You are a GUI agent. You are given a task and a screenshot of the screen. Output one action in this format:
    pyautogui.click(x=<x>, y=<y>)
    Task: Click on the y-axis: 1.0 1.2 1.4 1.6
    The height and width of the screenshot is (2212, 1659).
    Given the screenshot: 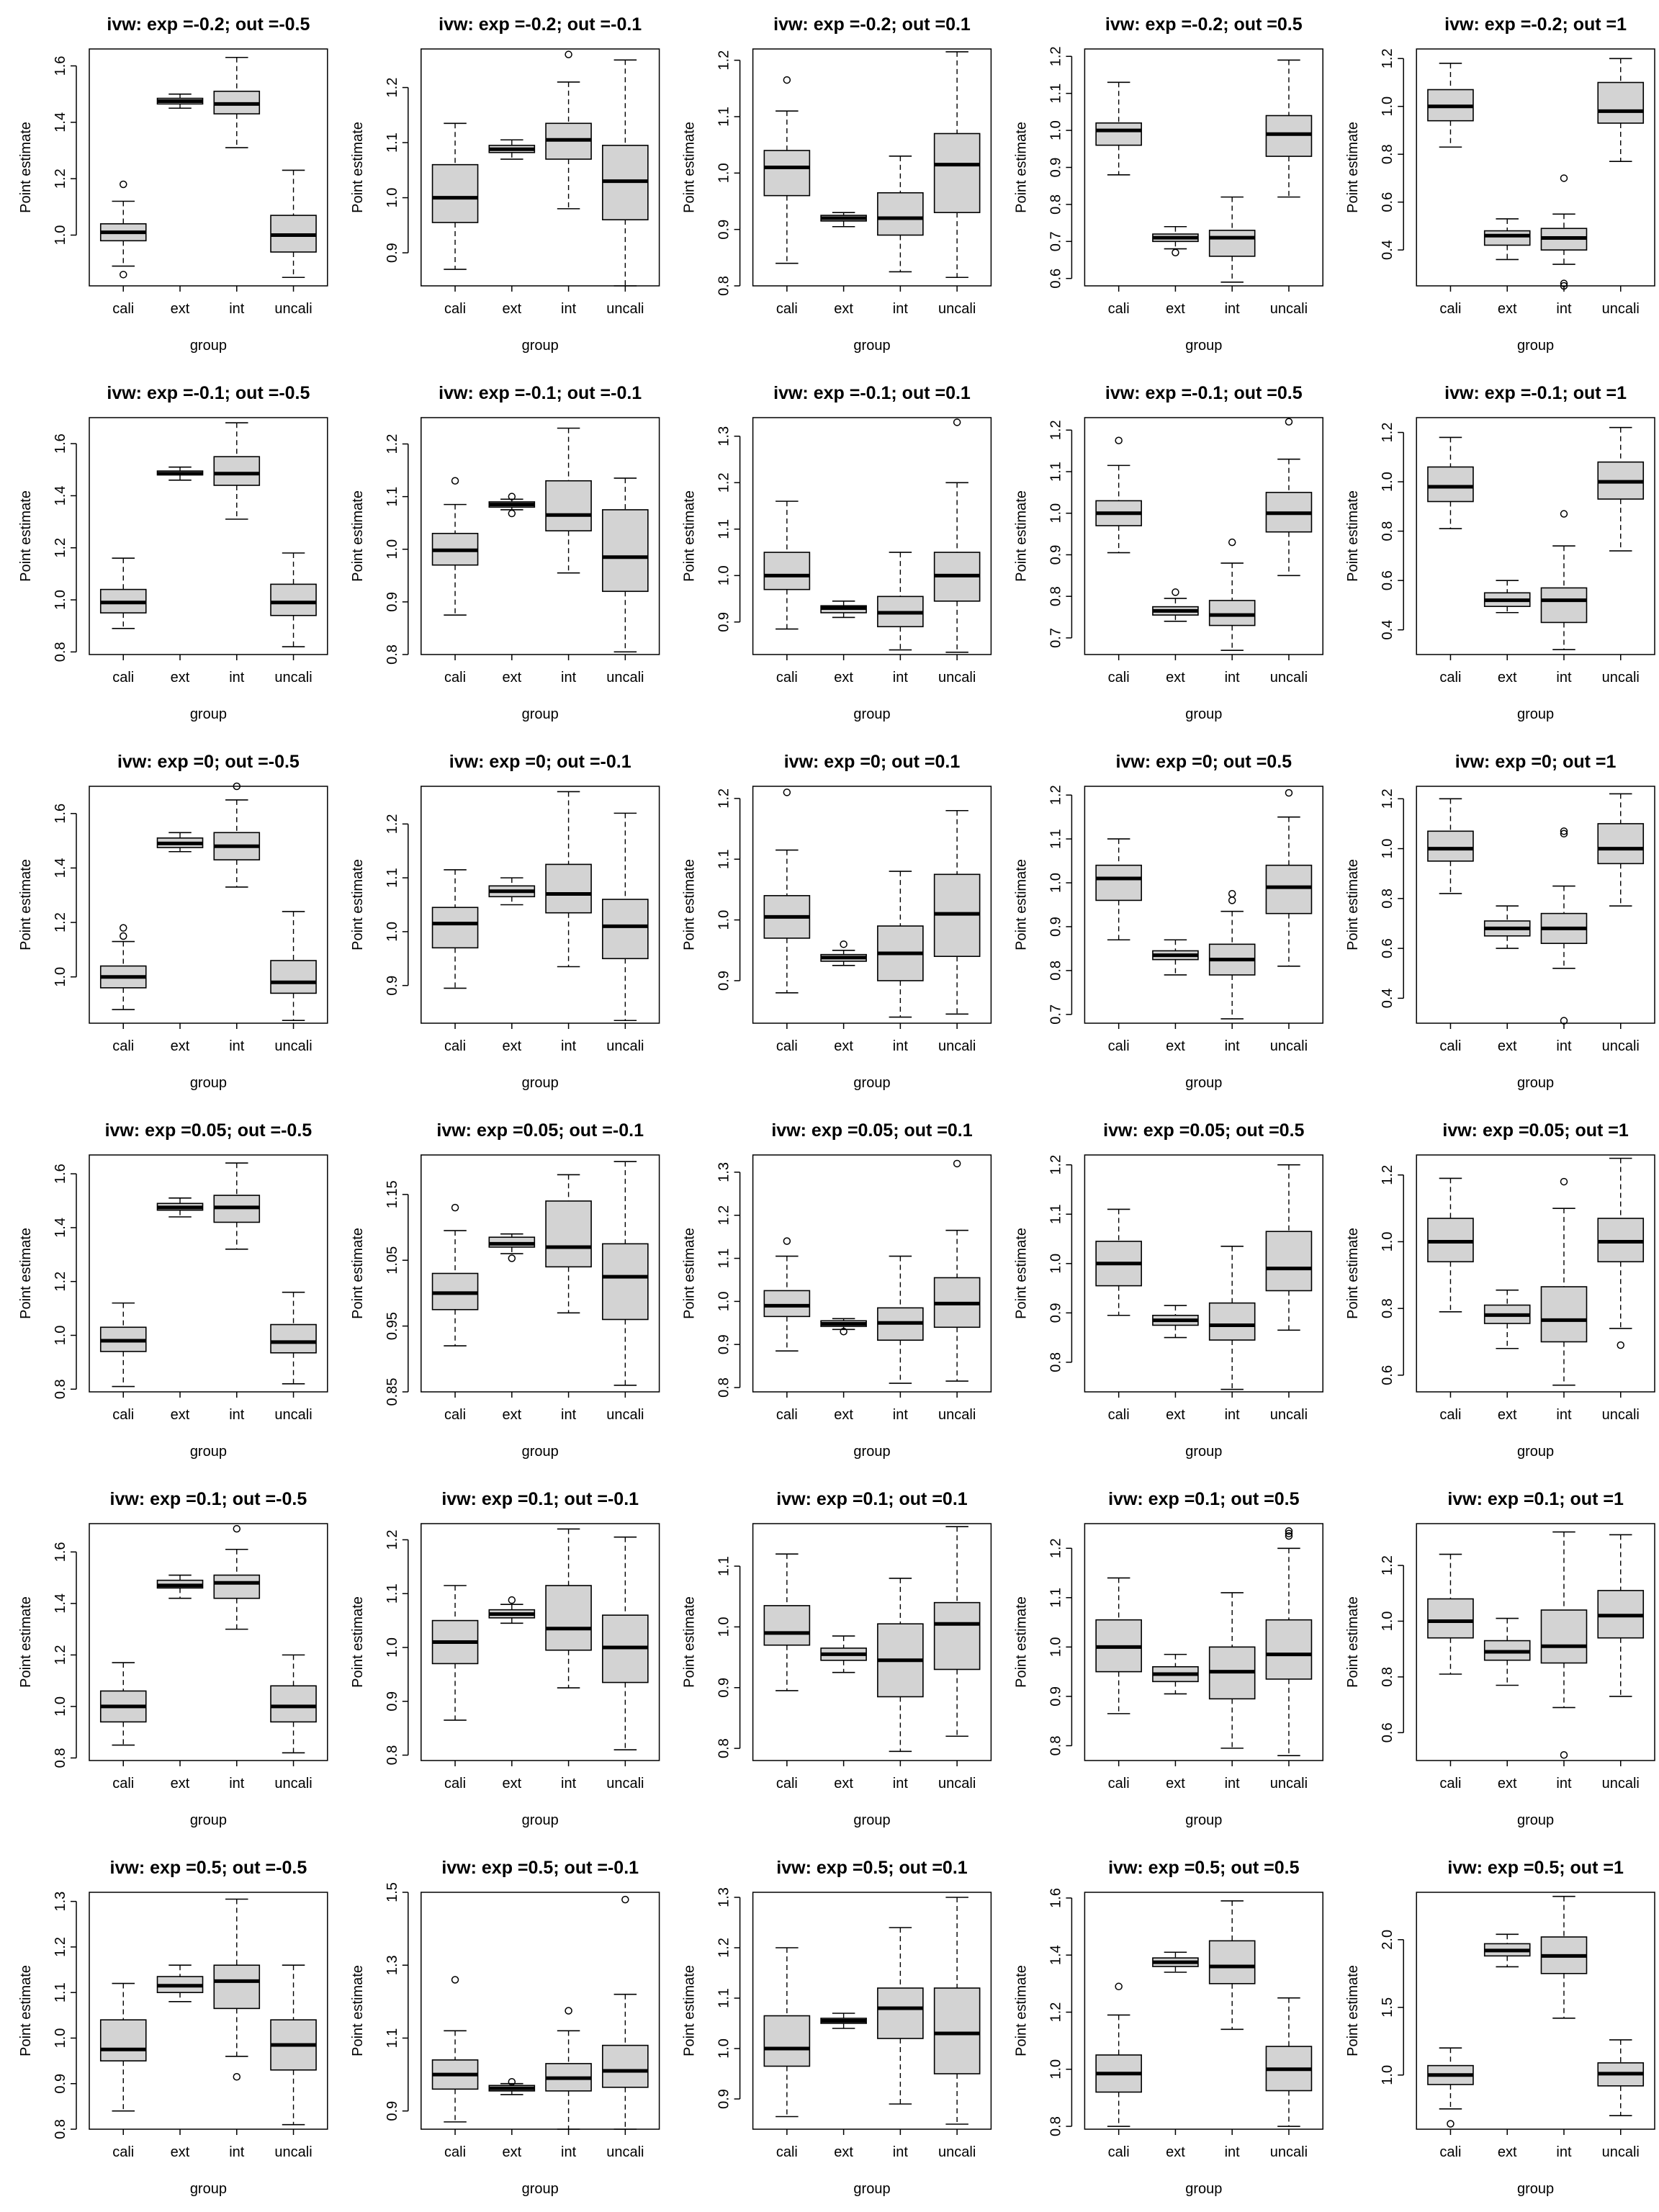 What is the action you would take?
    pyautogui.click(x=65, y=895)
    